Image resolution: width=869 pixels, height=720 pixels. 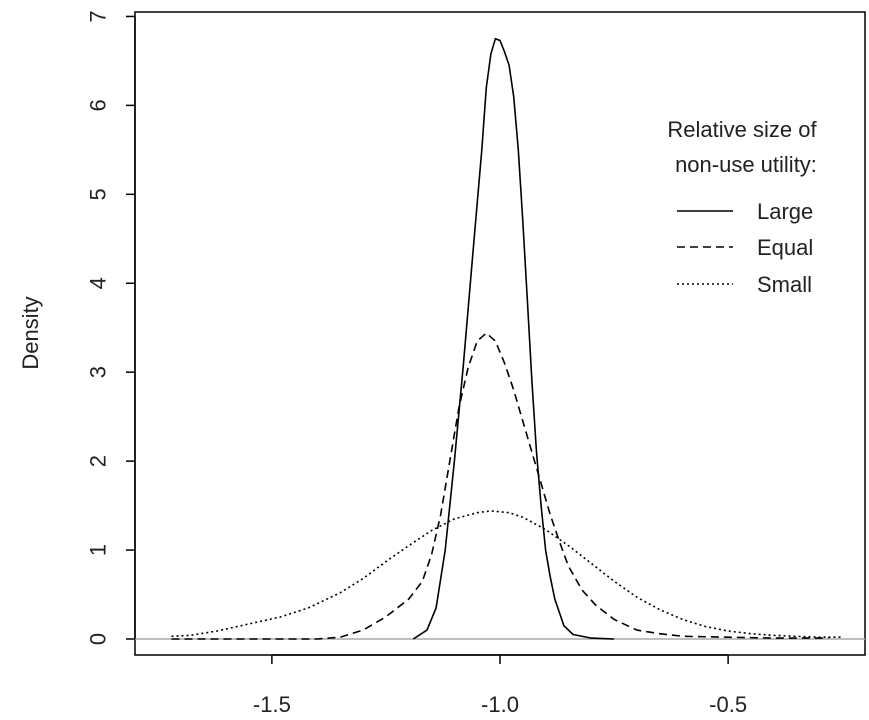 I want to click on legend-label-large: Large, so click(x=785, y=211).